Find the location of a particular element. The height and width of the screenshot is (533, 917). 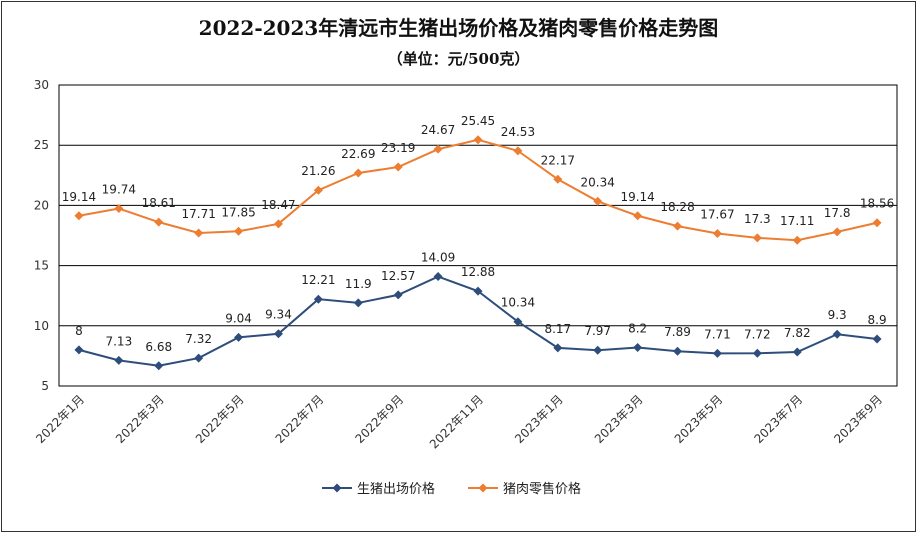

legend: 生猪出场价格 猪肉零售价格 is located at coordinates (451, 489).